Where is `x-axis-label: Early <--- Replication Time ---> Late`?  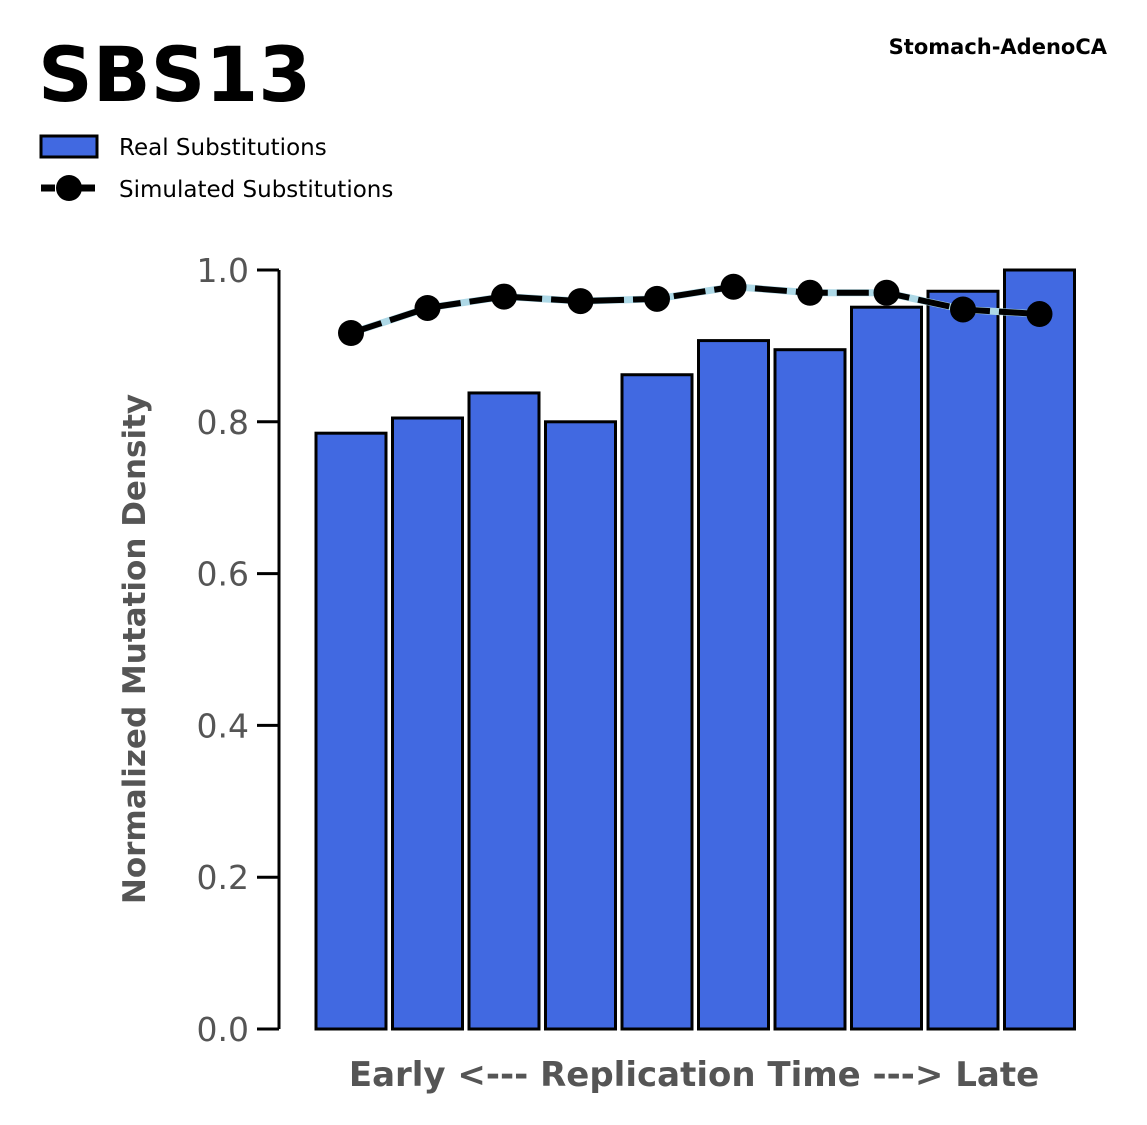 x-axis-label: Early <--- Replication Time ---> Late is located at coordinates (694, 1075).